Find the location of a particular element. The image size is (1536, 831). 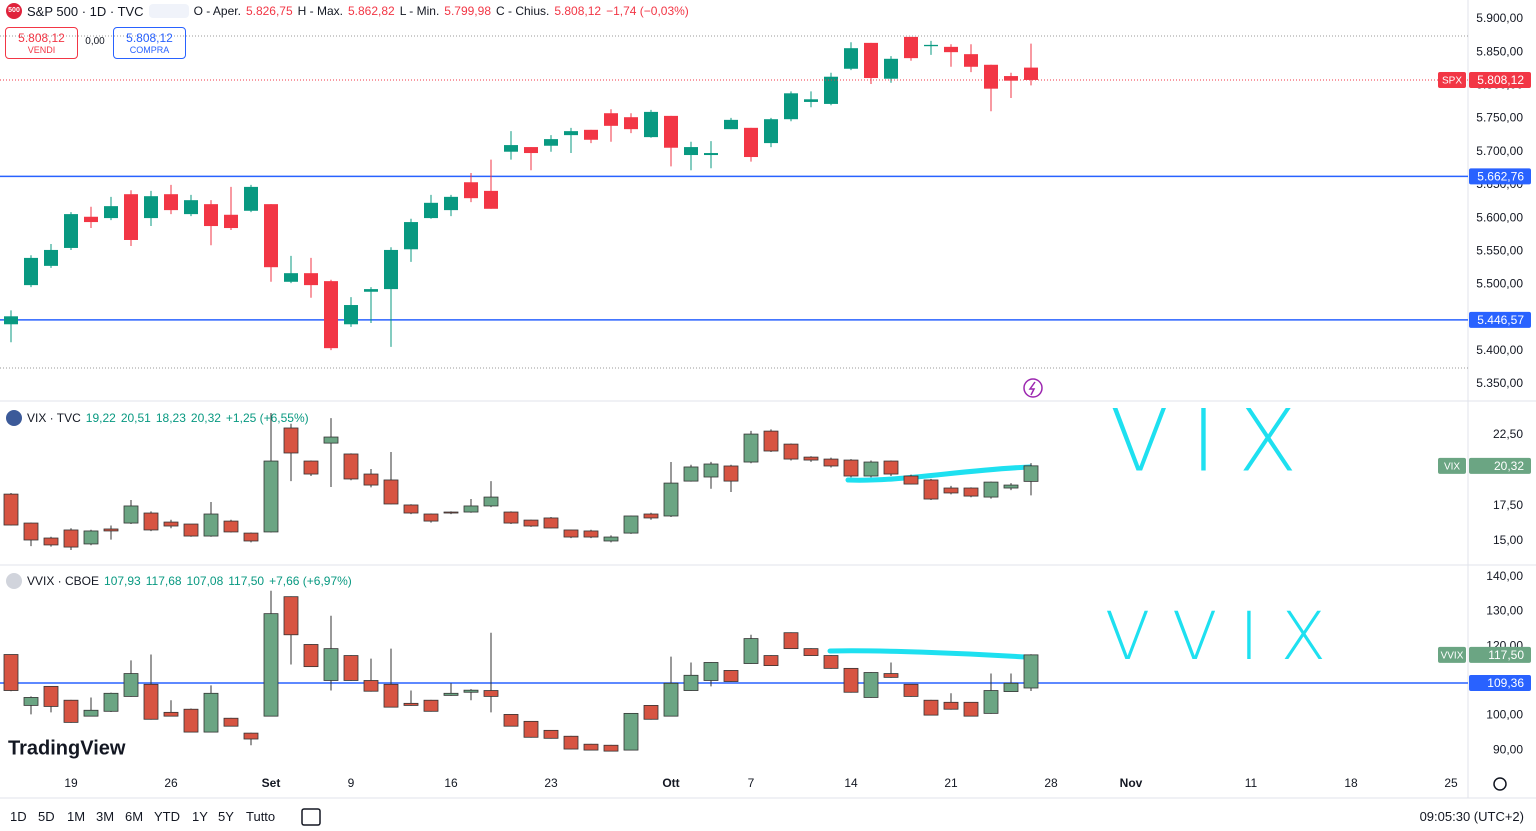

last-name-tag is located at coordinates (1452, 654).